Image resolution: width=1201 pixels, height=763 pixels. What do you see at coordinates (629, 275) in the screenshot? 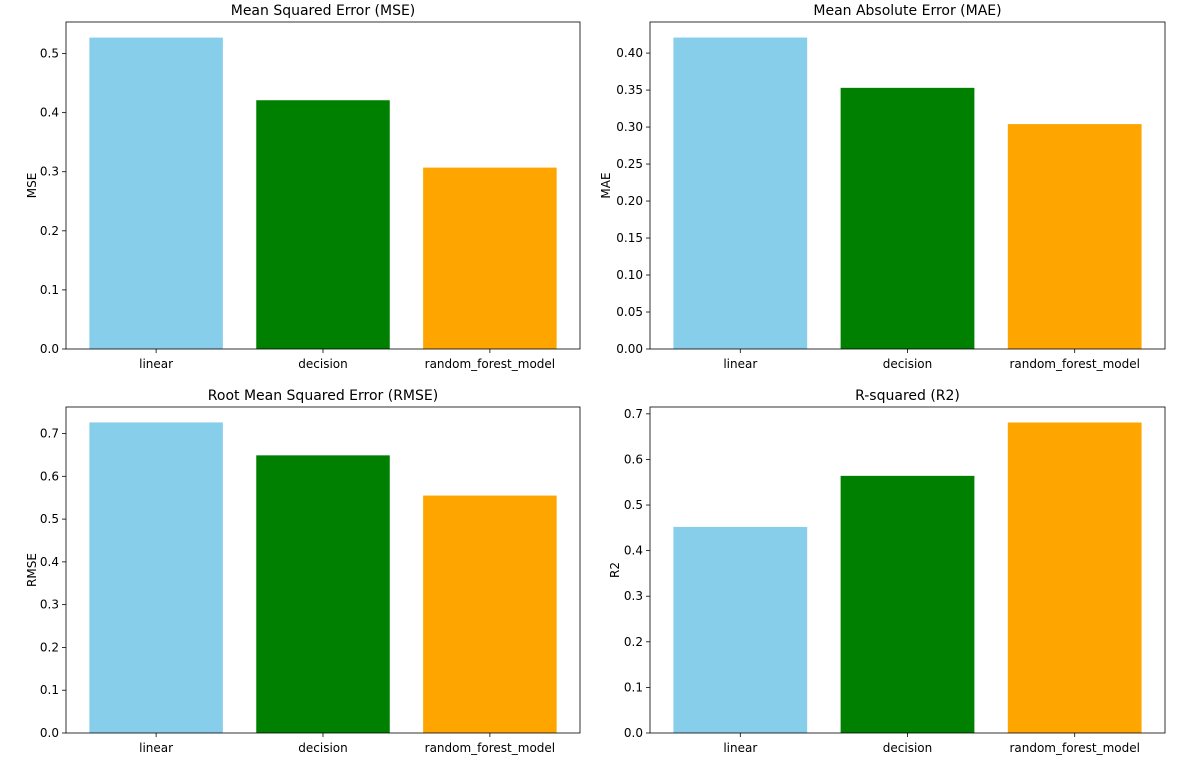
I see `y-tick-label: 0.10` at bounding box center [629, 275].